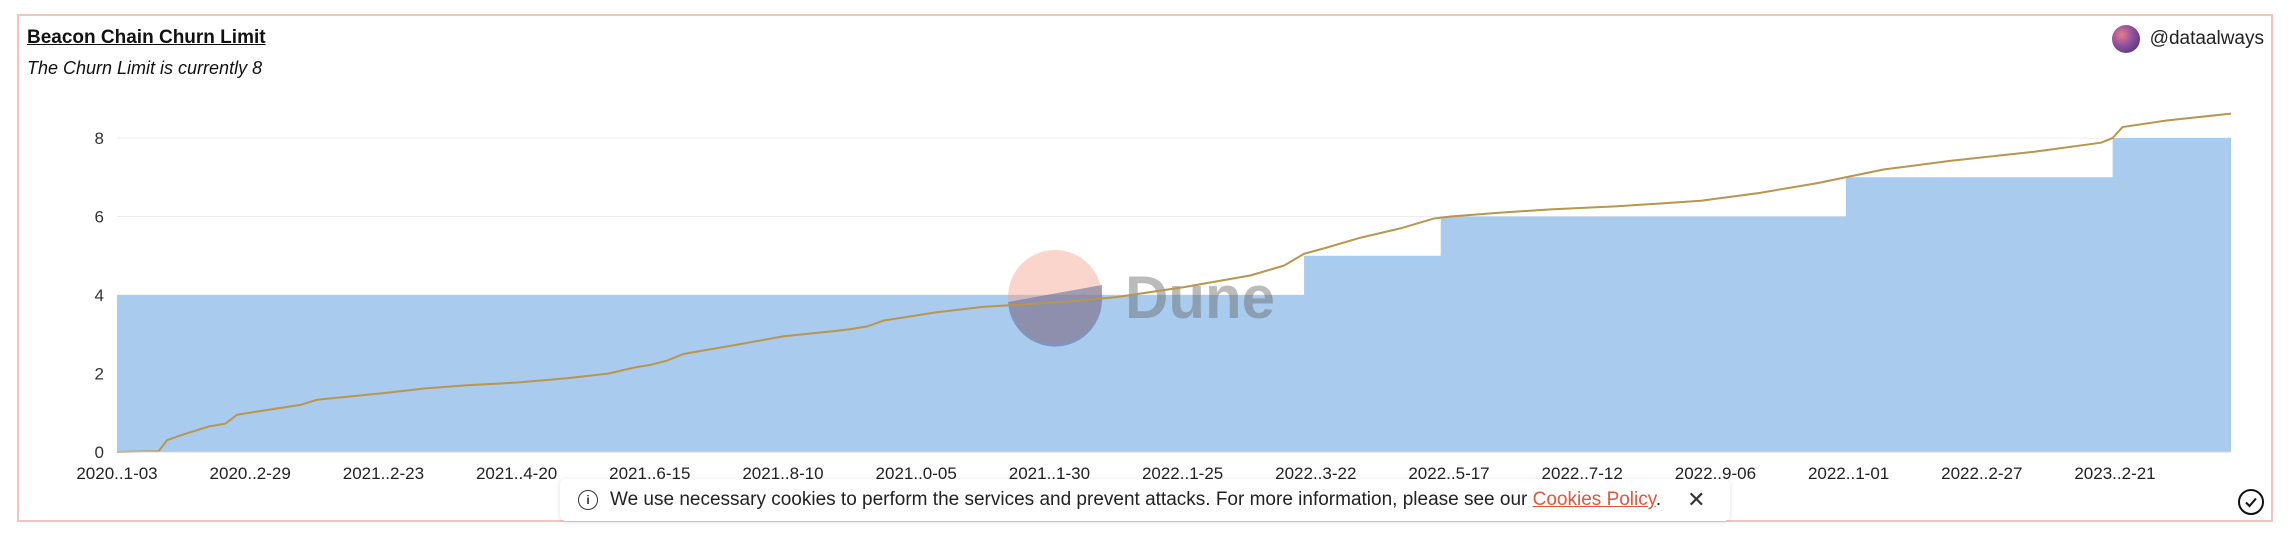  Describe the element at coordinates (1696, 499) in the screenshot. I see `close-icon: ✕` at that location.